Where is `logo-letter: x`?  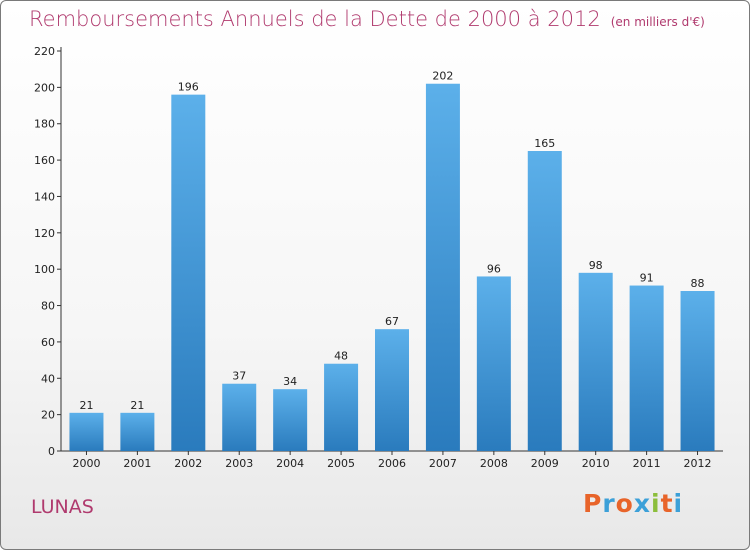
logo-letter: x is located at coordinates (642, 503).